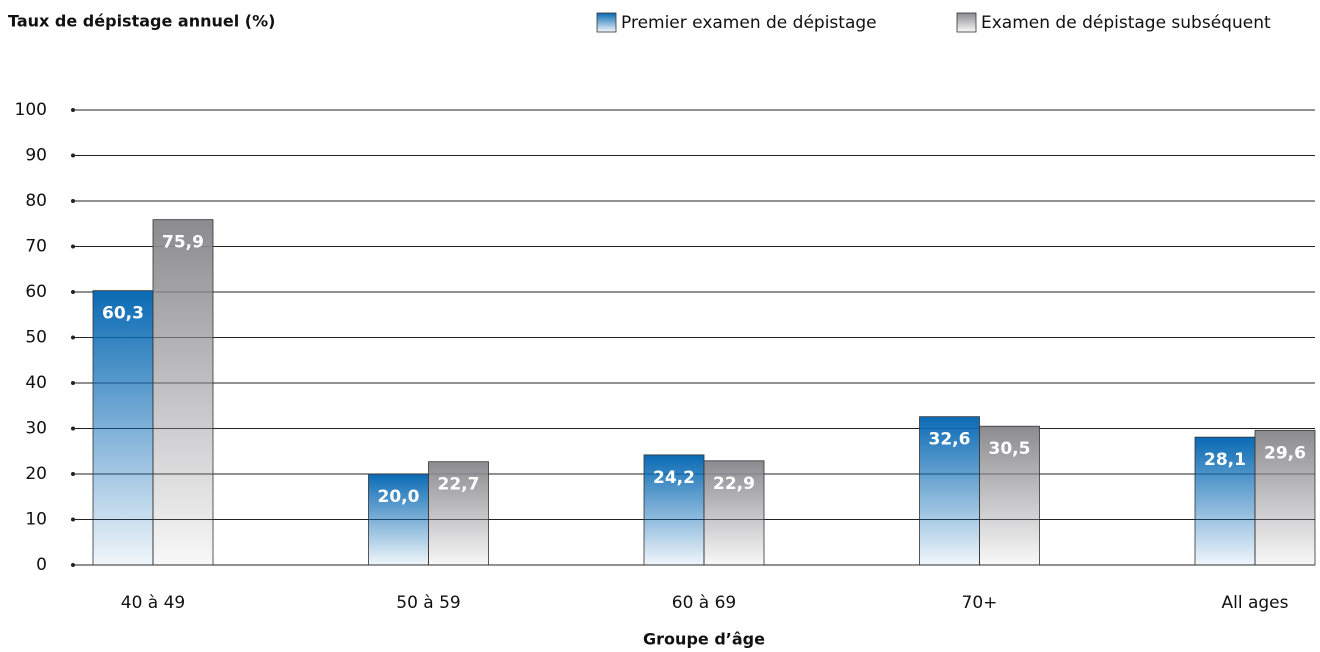 This screenshot has height=652, width=1320. Describe the element at coordinates (980, 603) in the screenshot. I see `x-tick-label: 70+` at that location.